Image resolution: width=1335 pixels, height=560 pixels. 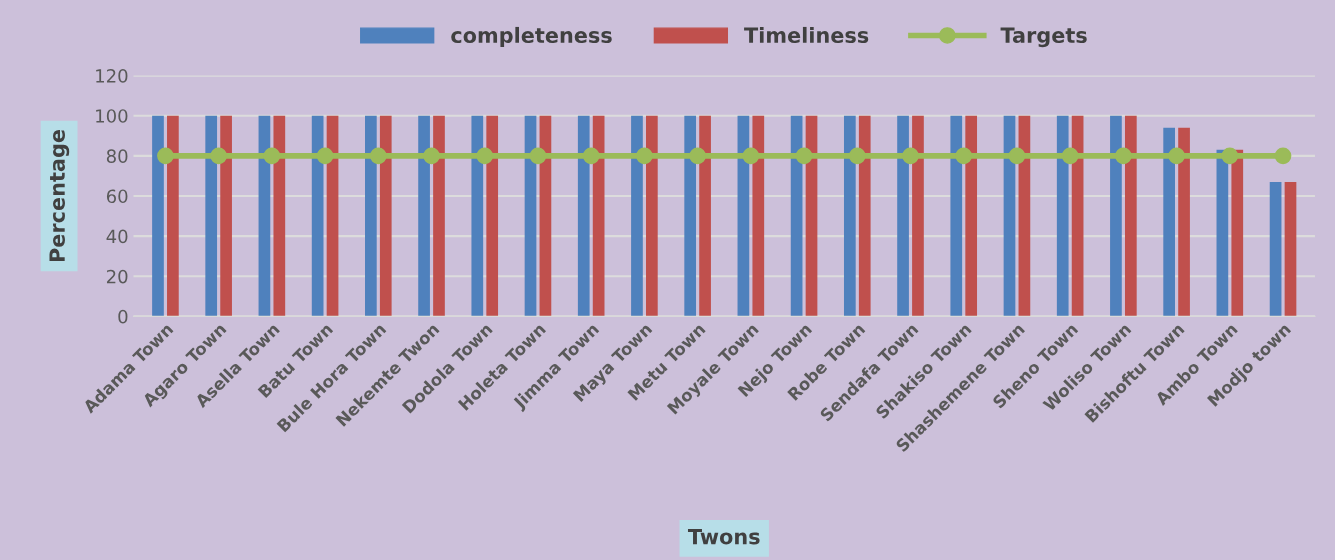 What do you see at coordinates (117, 196) in the screenshot?
I see `y-tick-label: 60` at bounding box center [117, 196].